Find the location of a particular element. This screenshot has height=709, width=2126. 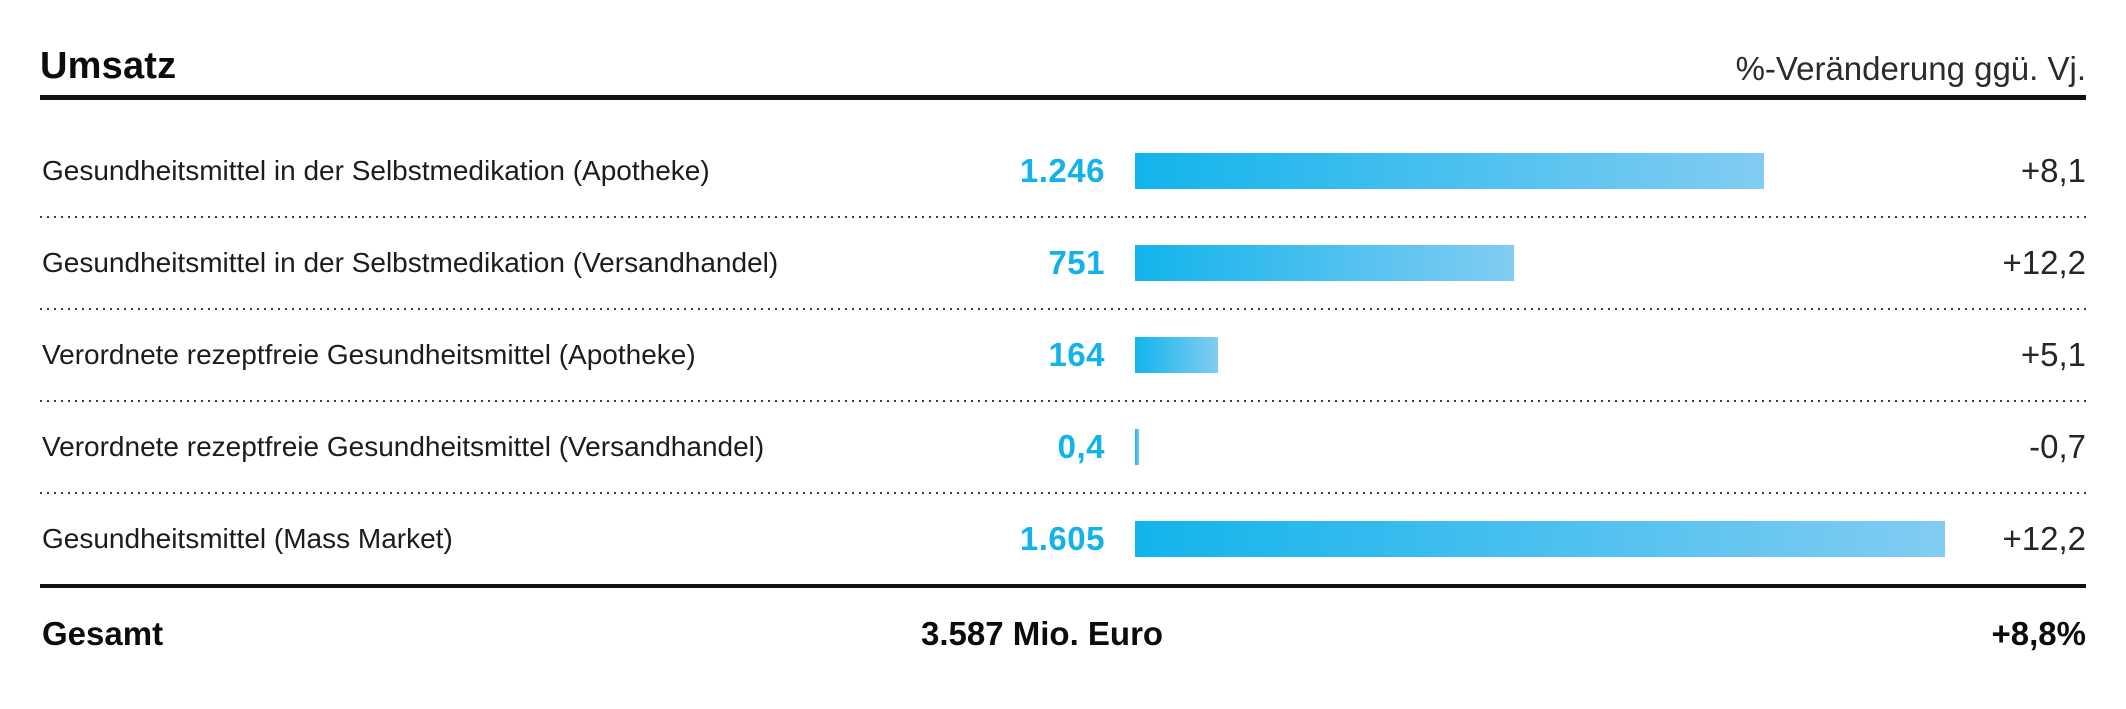

row-label: Gesundheitsmittel (Mass Market) is located at coordinates (247, 538).